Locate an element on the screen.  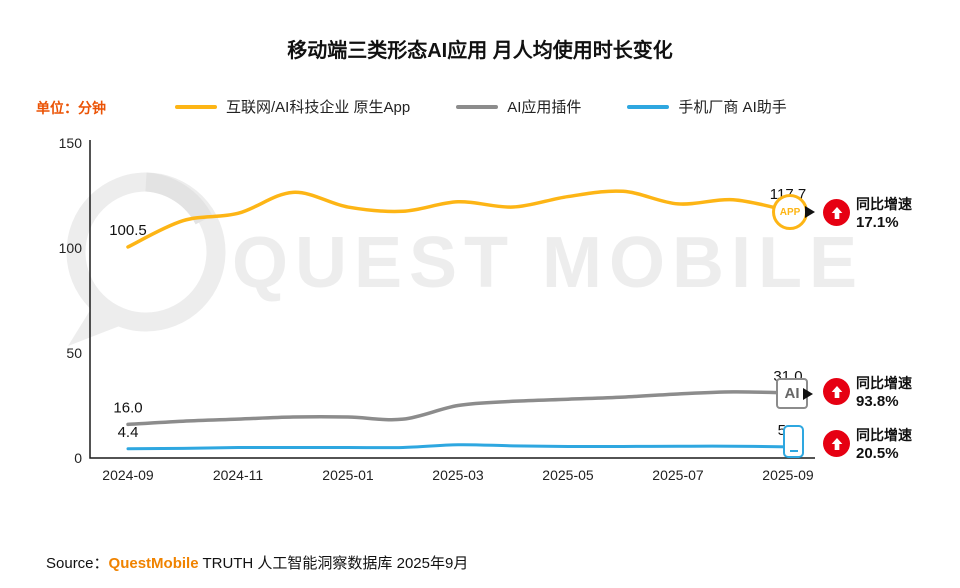
value-label-start: 4.4 is located at coordinates (128, 432).